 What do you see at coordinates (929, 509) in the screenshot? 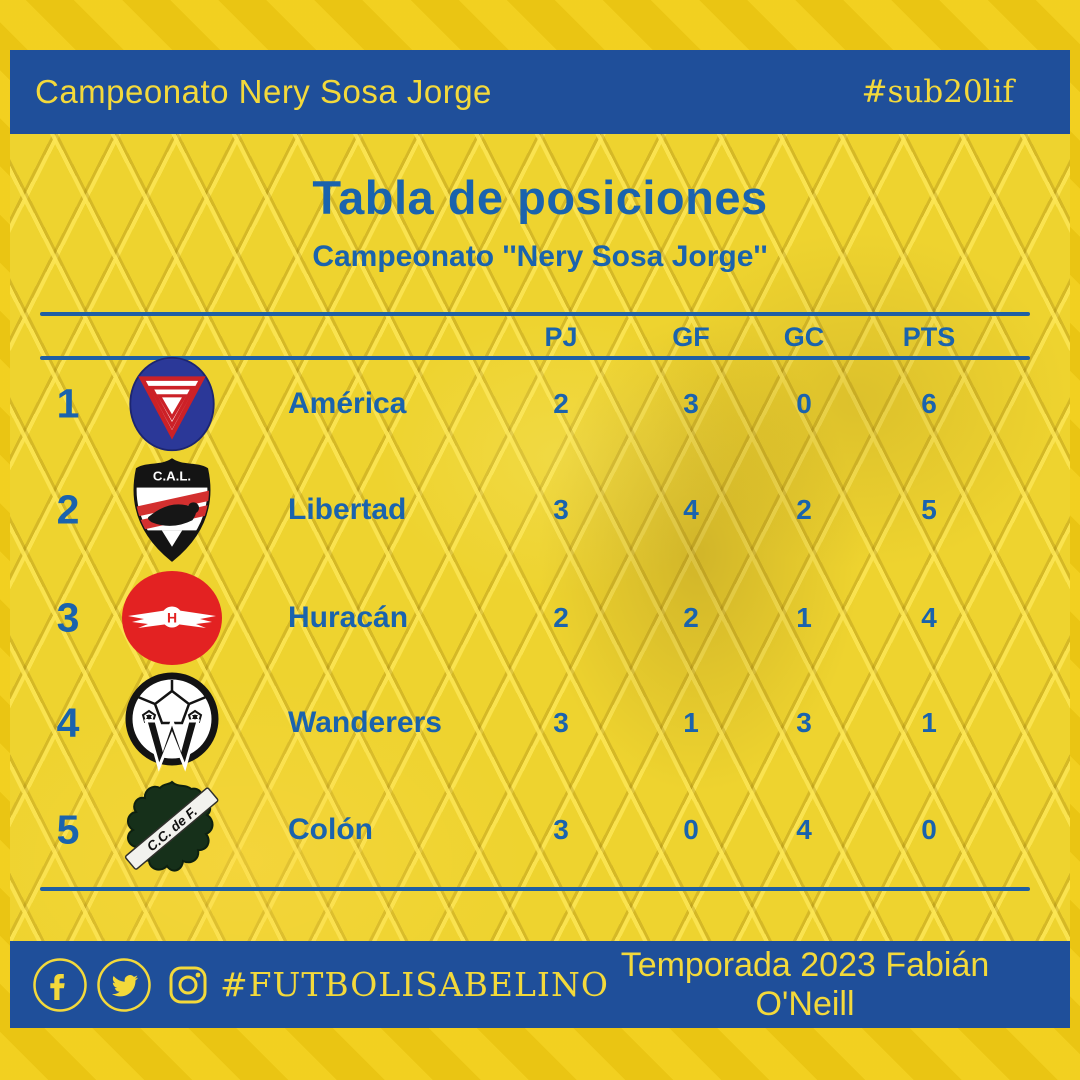
I see `pts-value: 5` at bounding box center [929, 509].